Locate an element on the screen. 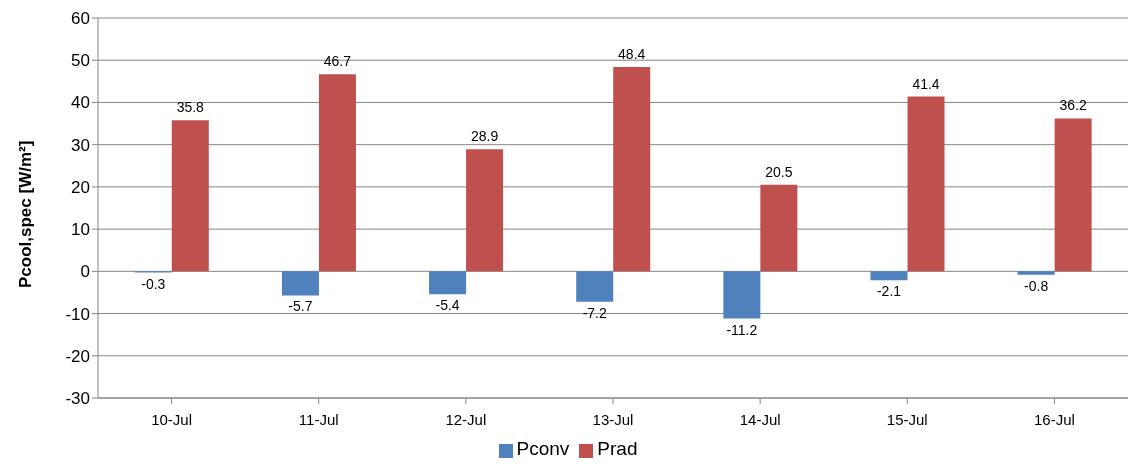  legend-label: Prad is located at coordinates (617, 448).